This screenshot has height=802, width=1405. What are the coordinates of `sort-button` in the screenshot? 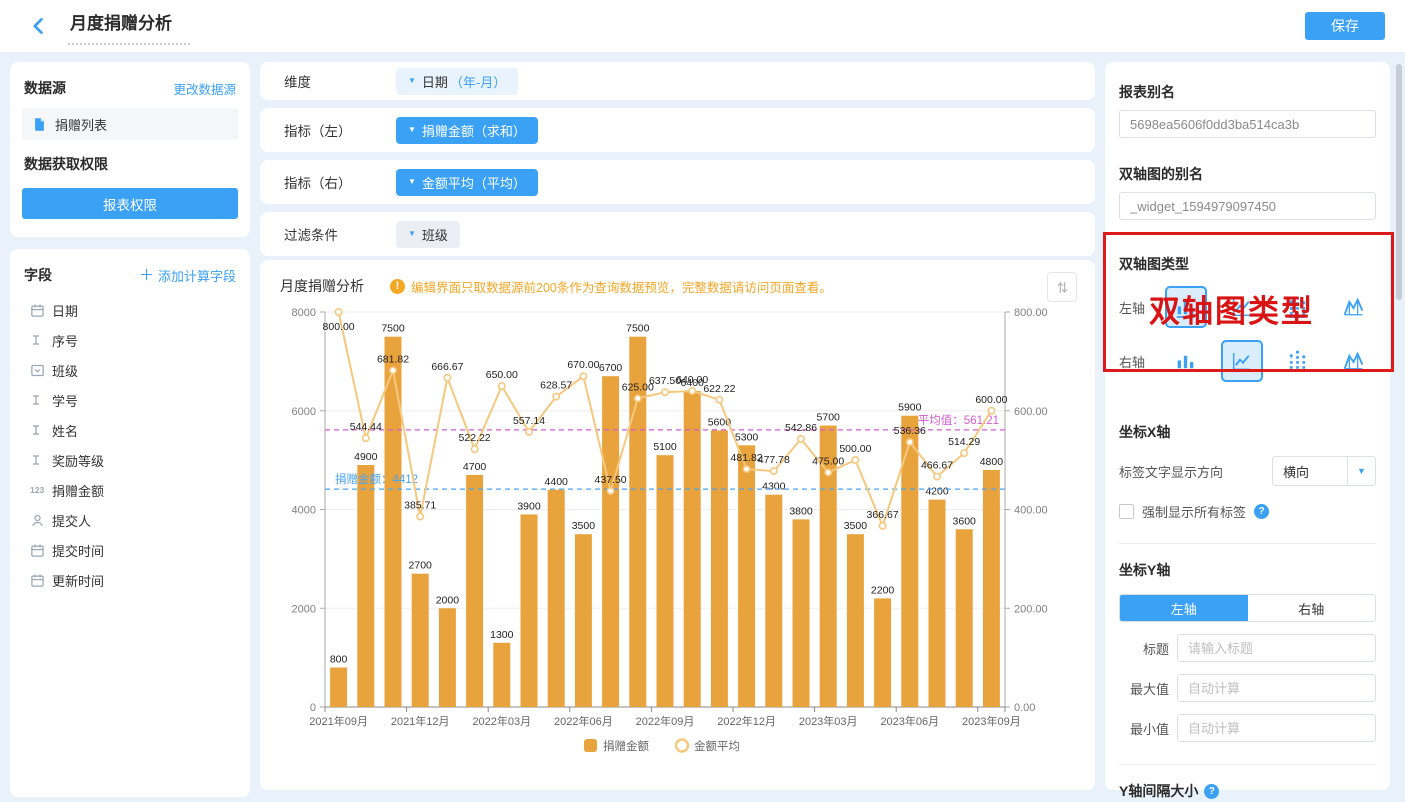 It's located at (1062, 287).